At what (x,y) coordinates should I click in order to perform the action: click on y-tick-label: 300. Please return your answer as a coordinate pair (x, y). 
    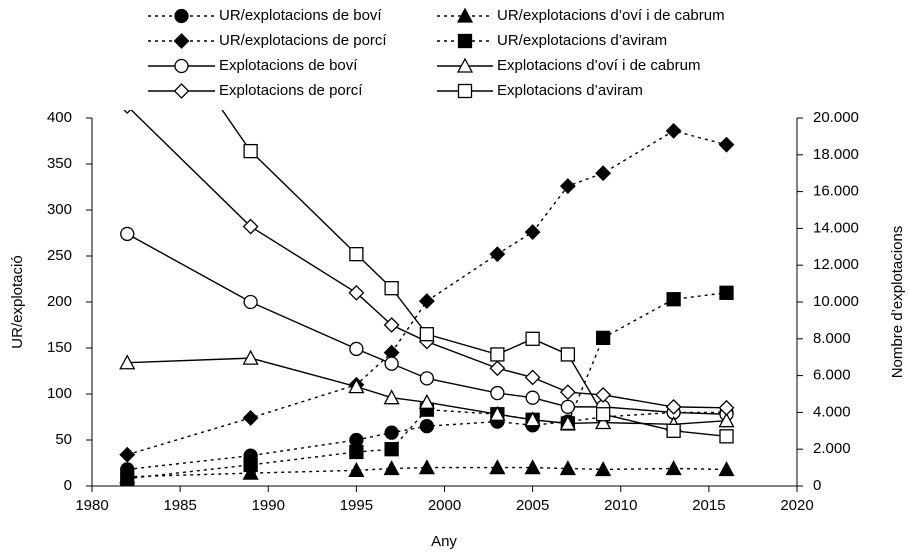
    Looking at the image, I should click on (59, 209).